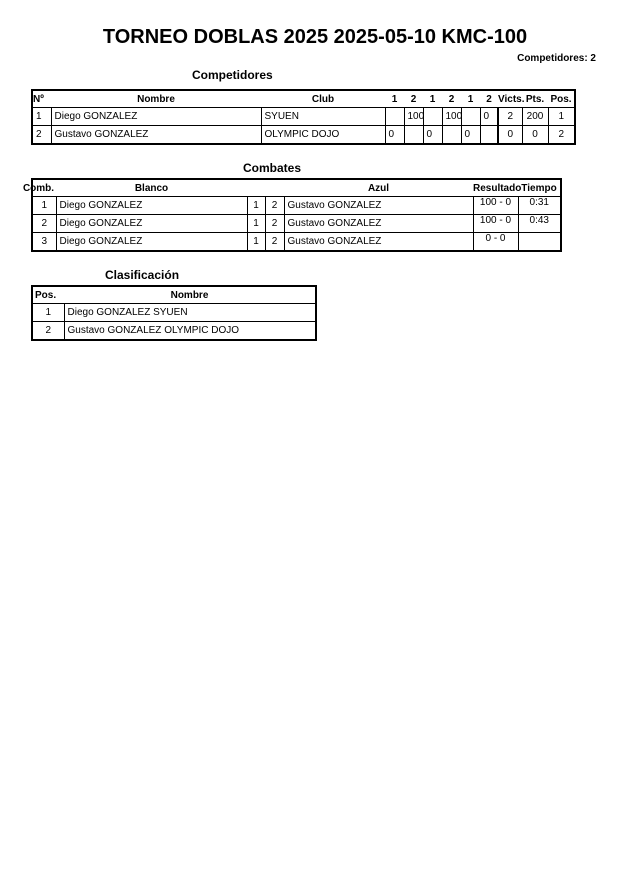 The width and height of the screenshot is (630, 891). What do you see at coordinates (511, 99) in the screenshot?
I see `column-header: Victs.` at bounding box center [511, 99].